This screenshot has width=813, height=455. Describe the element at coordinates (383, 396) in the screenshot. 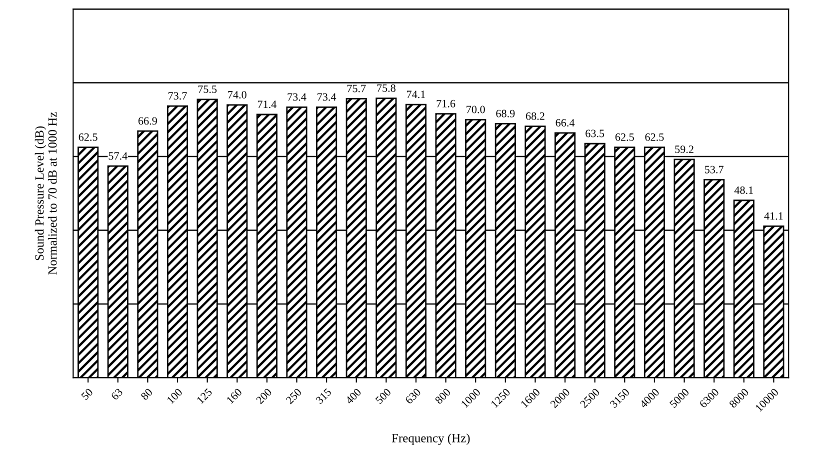

I see `x-tick-label: 500` at that location.